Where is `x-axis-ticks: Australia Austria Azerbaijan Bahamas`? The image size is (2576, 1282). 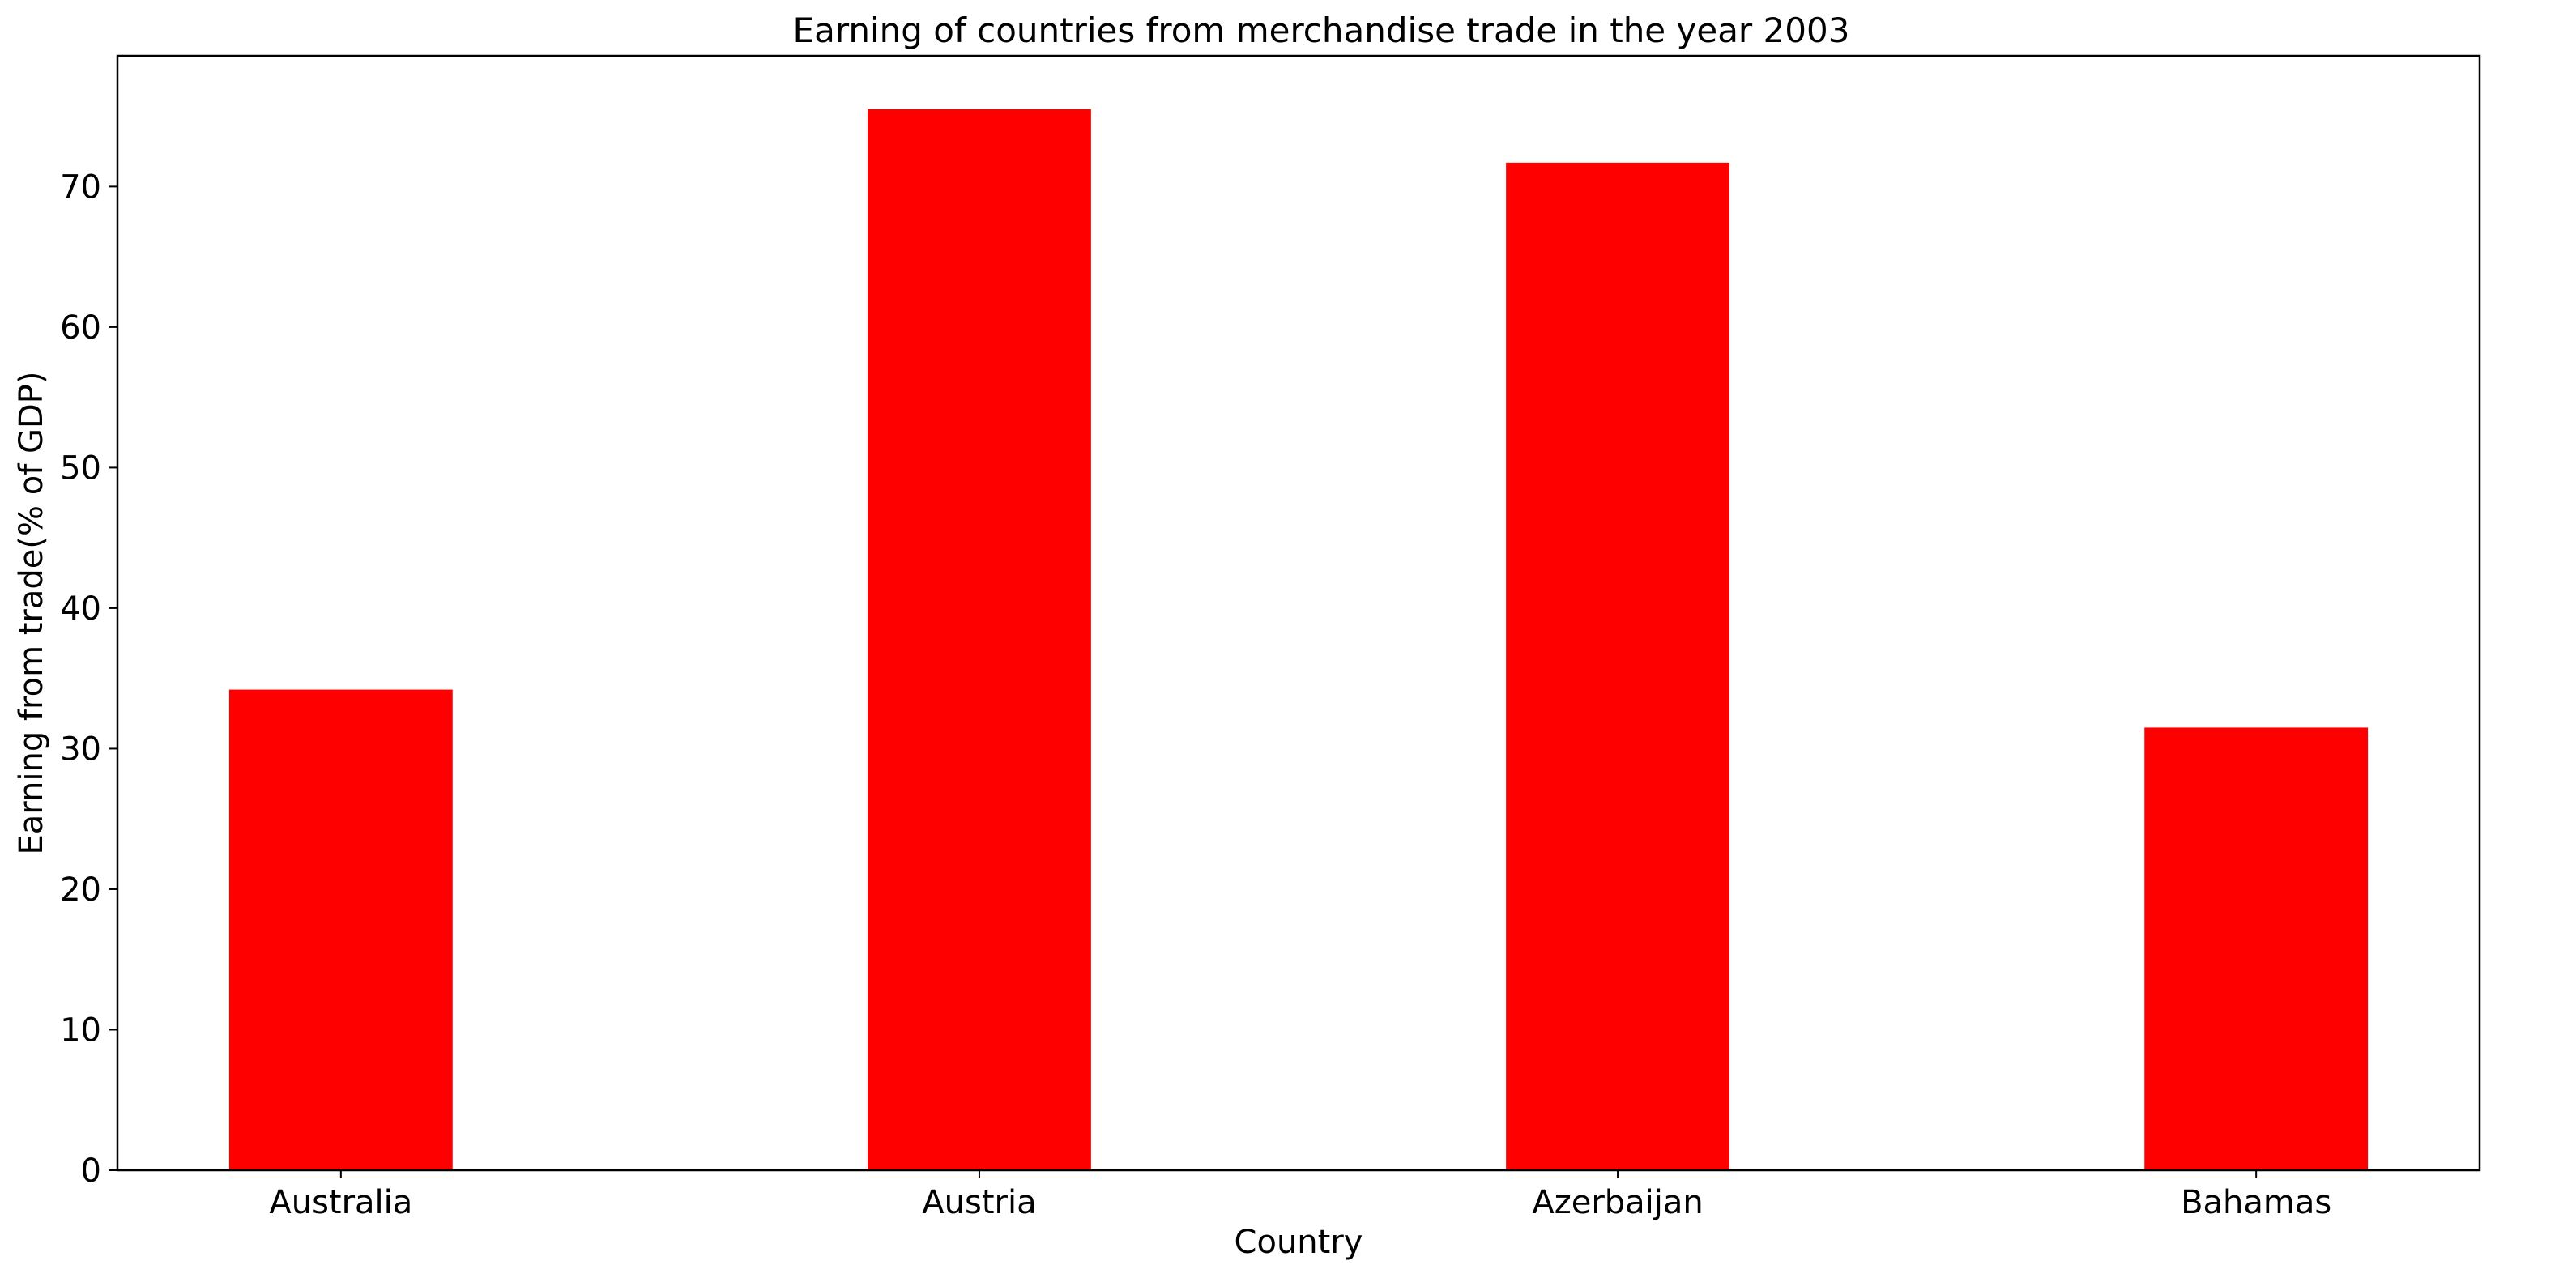 x-axis-ticks: Australia Austria Azerbaijan Bahamas is located at coordinates (1300, 1195).